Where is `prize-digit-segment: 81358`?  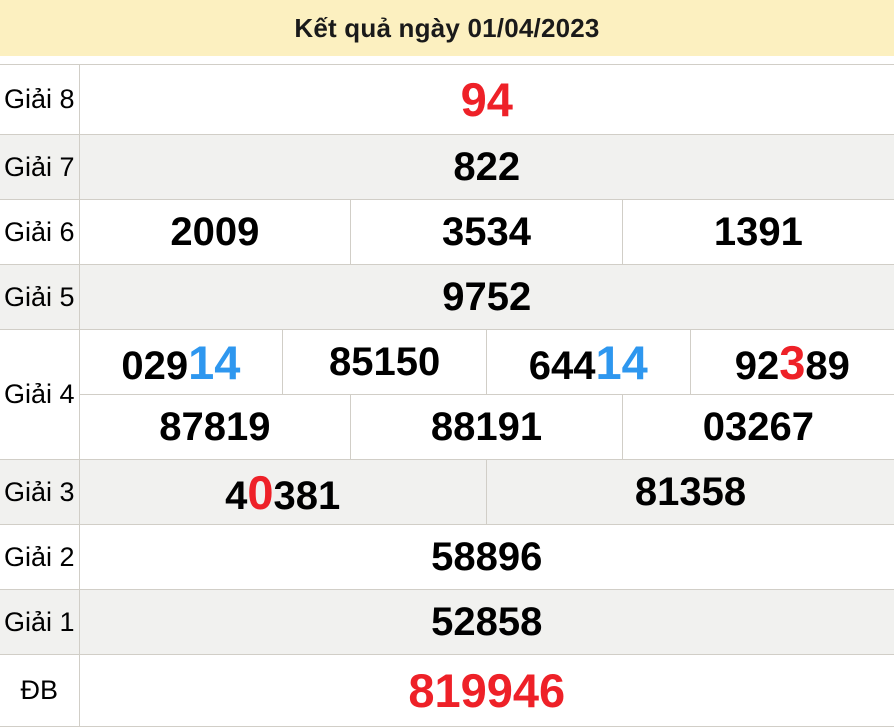
prize-digit-segment: 81358 is located at coordinates (690, 492).